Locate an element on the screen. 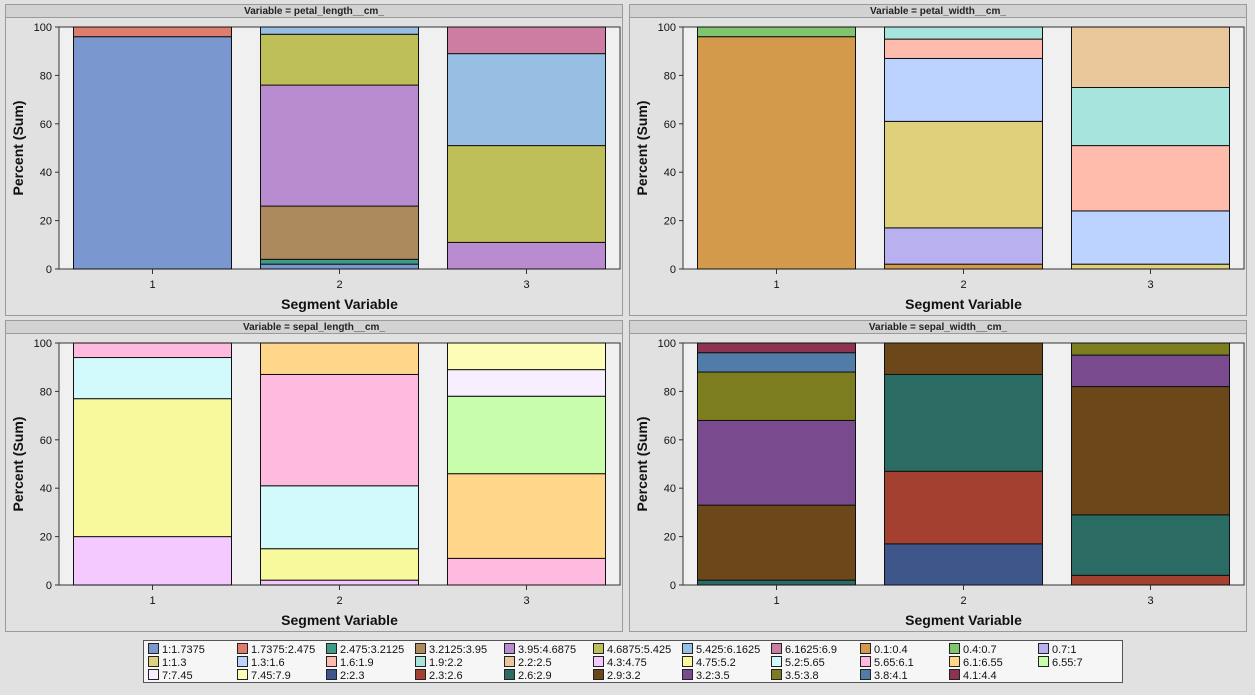 Image resolution: width=1255 pixels, height=695 pixels. legend-item: 2.6:2.9 is located at coordinates (528, 676).